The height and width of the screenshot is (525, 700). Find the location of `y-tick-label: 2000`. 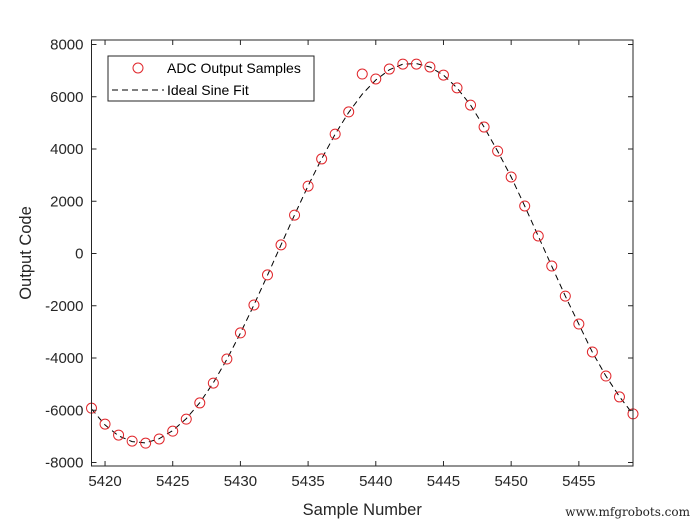

y-tick-label: 2000 is located at coordinates (66, 201).